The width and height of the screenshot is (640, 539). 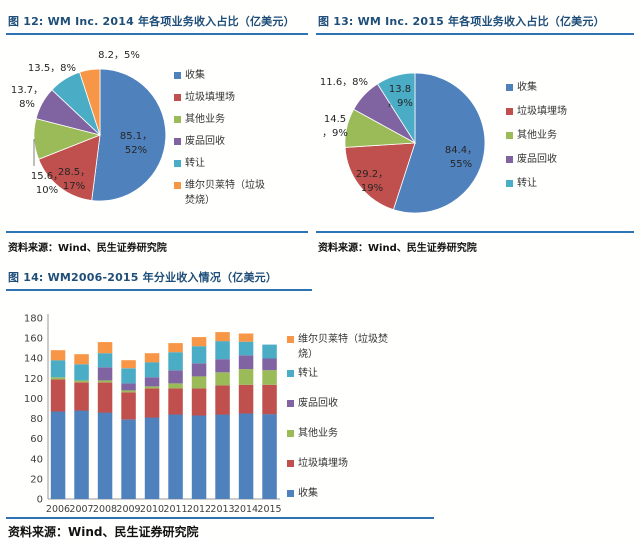 What do you see at coordinates (105, 509) in the screenshot?
I see `x-axis-category-label: 2008` at bounding box center [105, 509].